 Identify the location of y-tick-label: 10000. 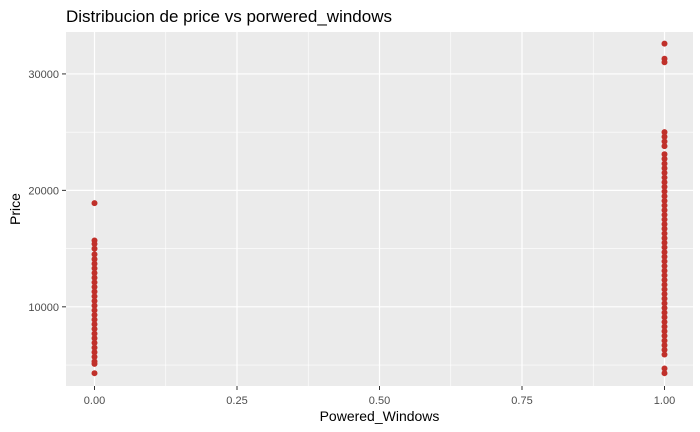
(43, 308).